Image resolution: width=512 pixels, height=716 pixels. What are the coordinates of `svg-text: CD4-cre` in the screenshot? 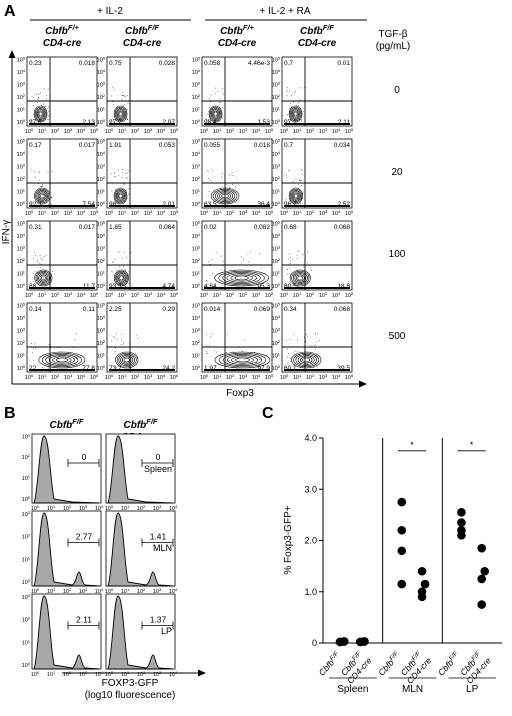 It's located at (142, 43).